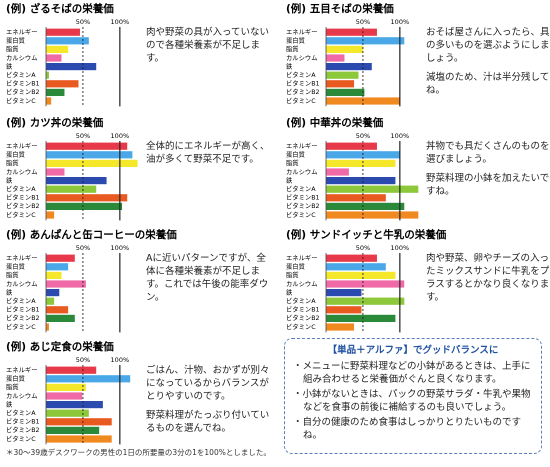 The image size is (550, 467). I want to click on note-paragraph: 丼物でも具だくさんのものを選びましょう。, so click(488, 153).